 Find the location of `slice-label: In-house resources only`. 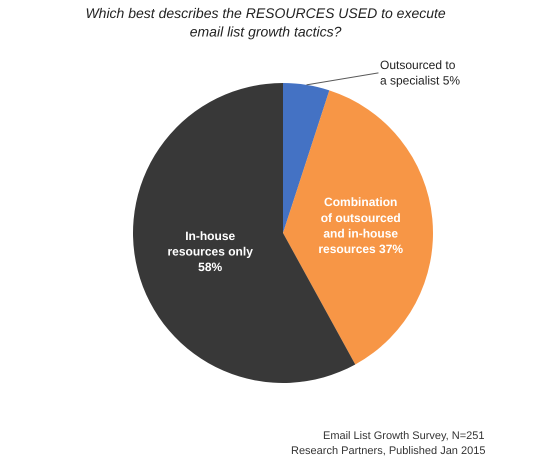

slice-label: In-house resources only is located at coordinates (211, 244).